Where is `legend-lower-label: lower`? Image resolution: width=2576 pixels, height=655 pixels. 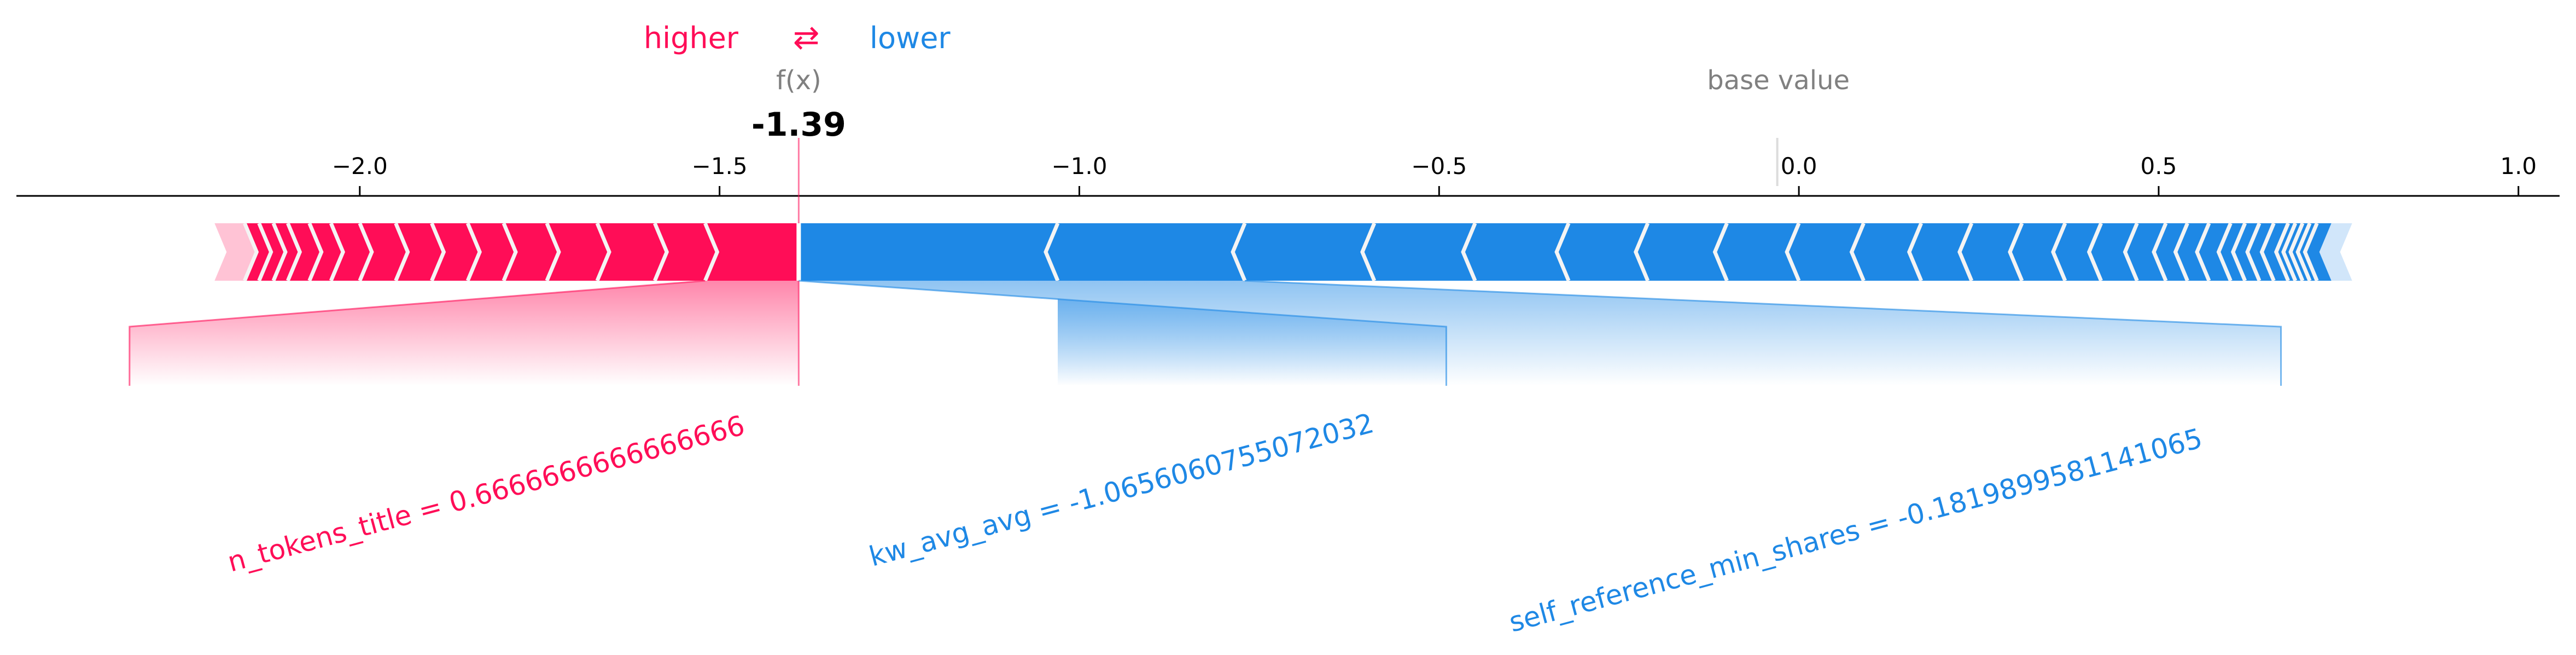 legend-lower-label: lower is located at coordinates (910, 38).